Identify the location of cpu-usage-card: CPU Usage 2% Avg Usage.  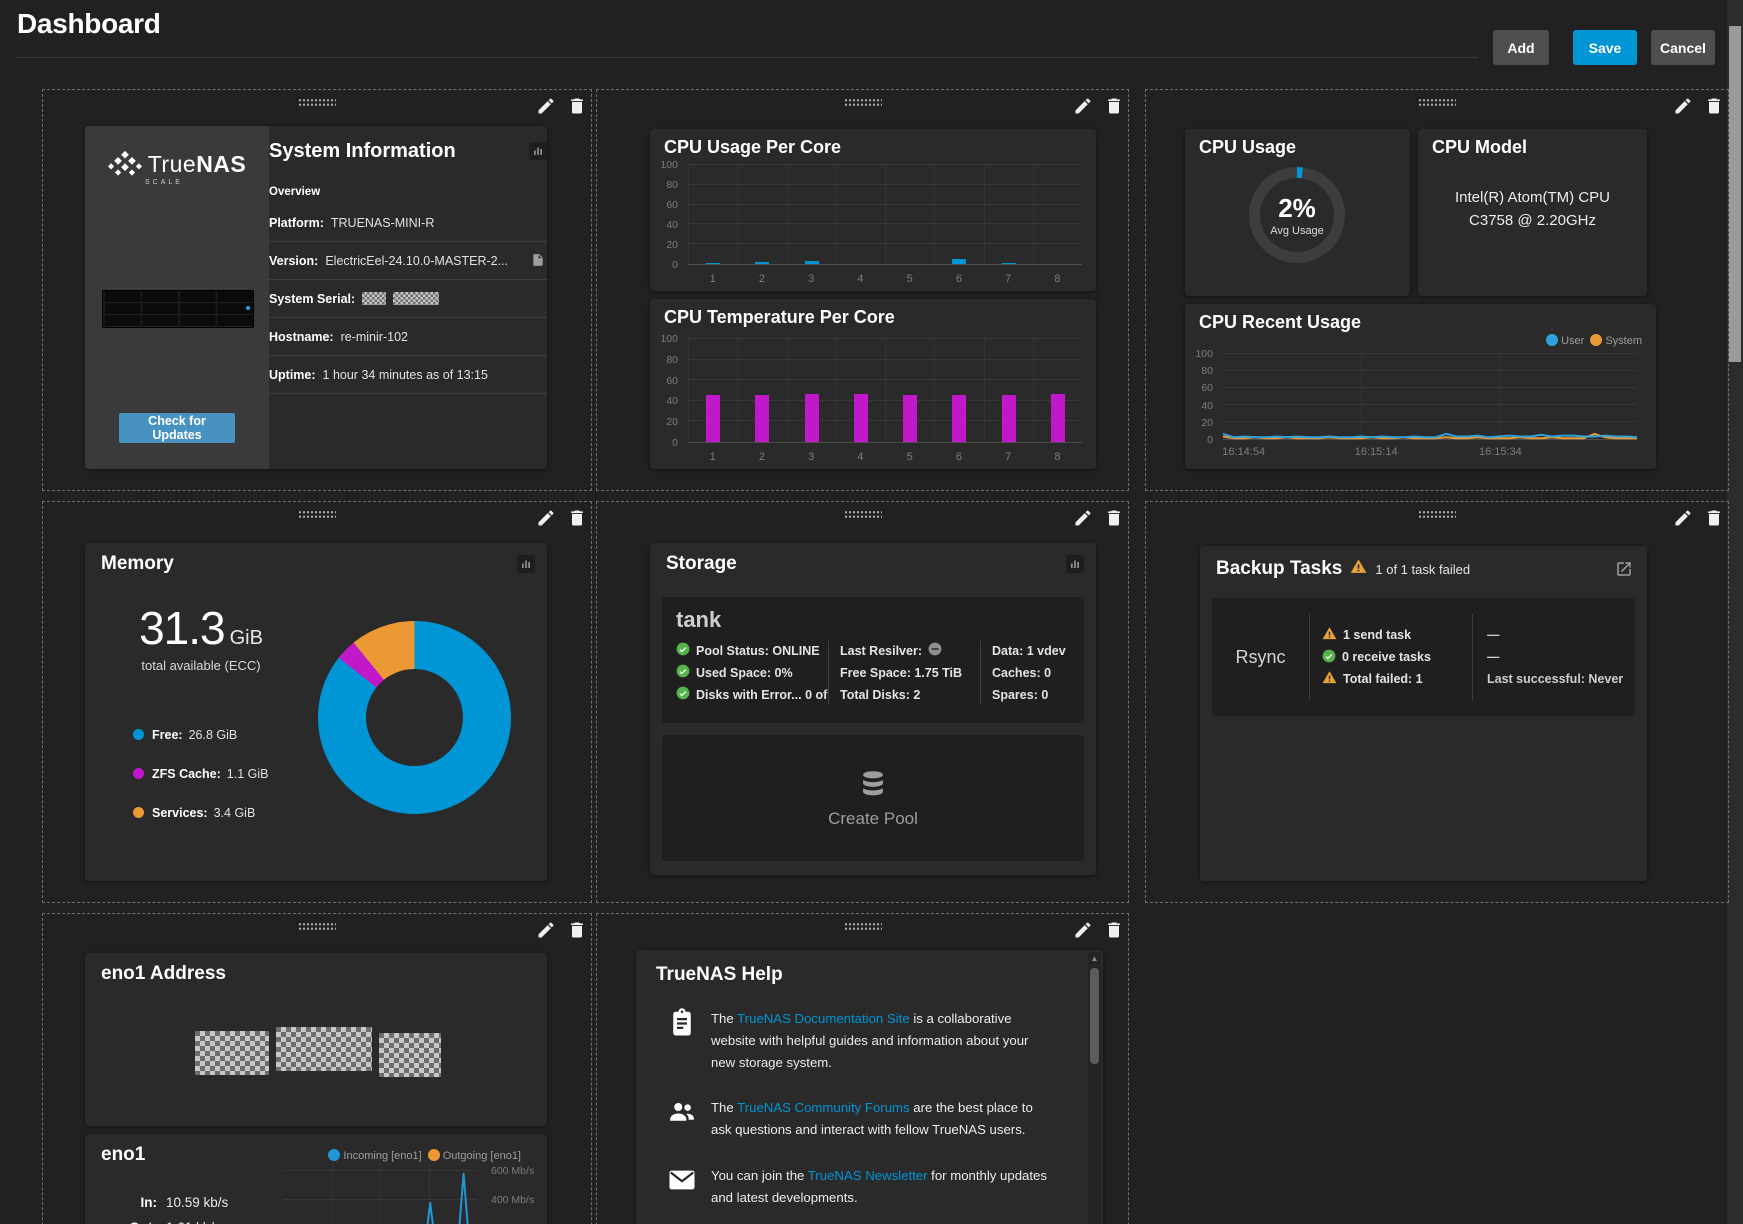
(1297, 212).